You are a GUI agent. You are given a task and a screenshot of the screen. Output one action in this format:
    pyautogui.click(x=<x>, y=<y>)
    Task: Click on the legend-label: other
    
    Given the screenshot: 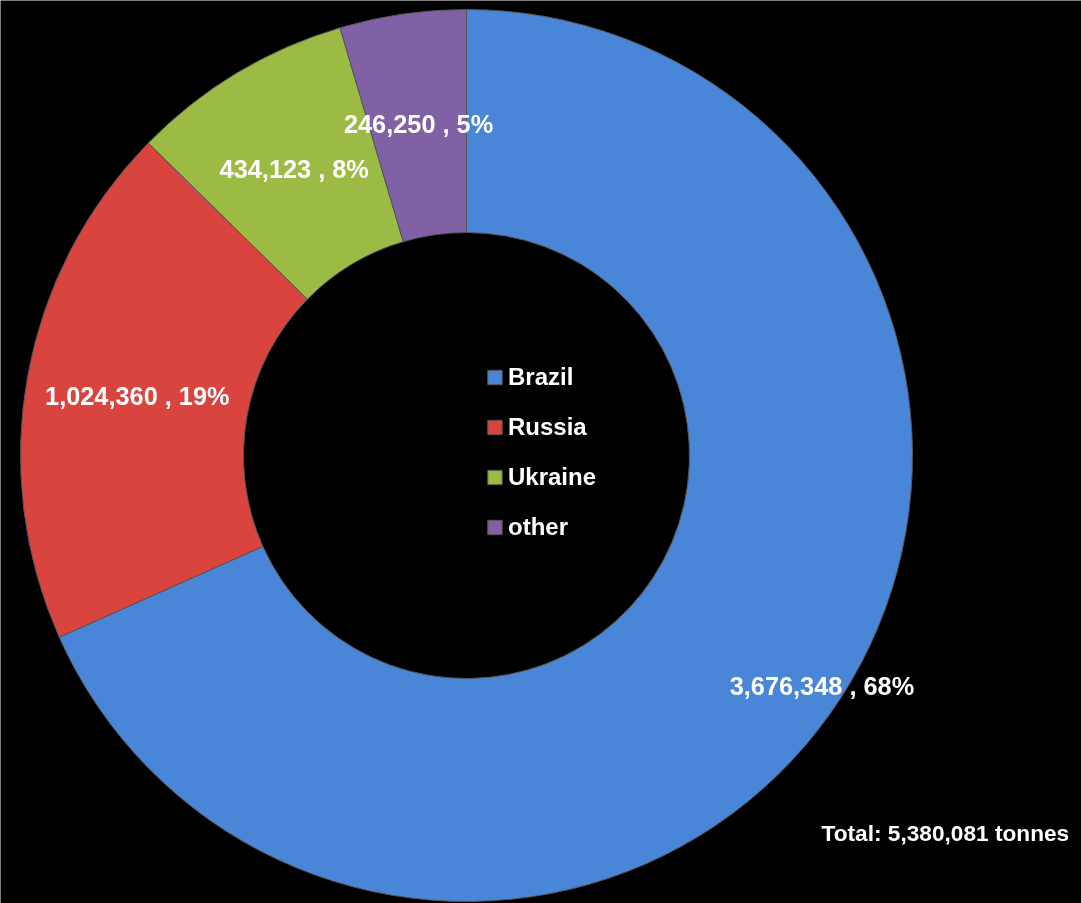 What is the action you would take?
    pyautogui.click(x=537, y=526)
    